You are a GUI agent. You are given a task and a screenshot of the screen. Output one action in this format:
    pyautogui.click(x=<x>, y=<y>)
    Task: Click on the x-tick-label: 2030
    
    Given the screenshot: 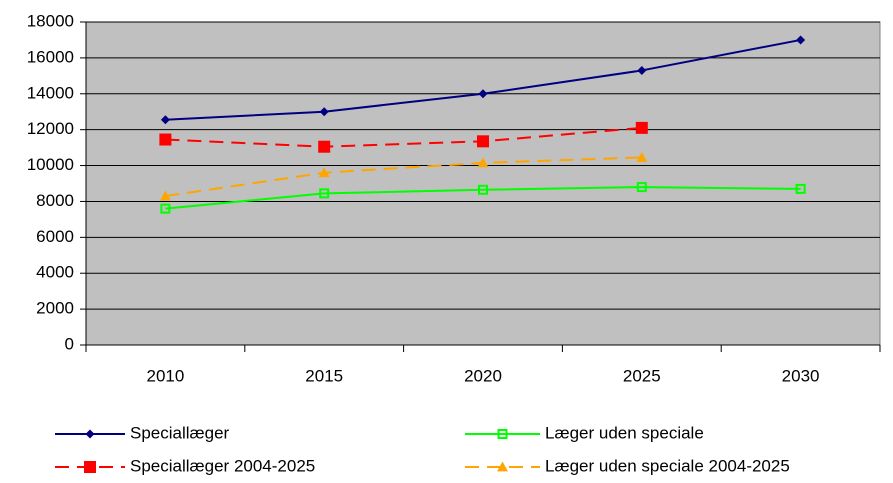 What is the action you would take?
    pyautogui.click(x=801, y=375)
    